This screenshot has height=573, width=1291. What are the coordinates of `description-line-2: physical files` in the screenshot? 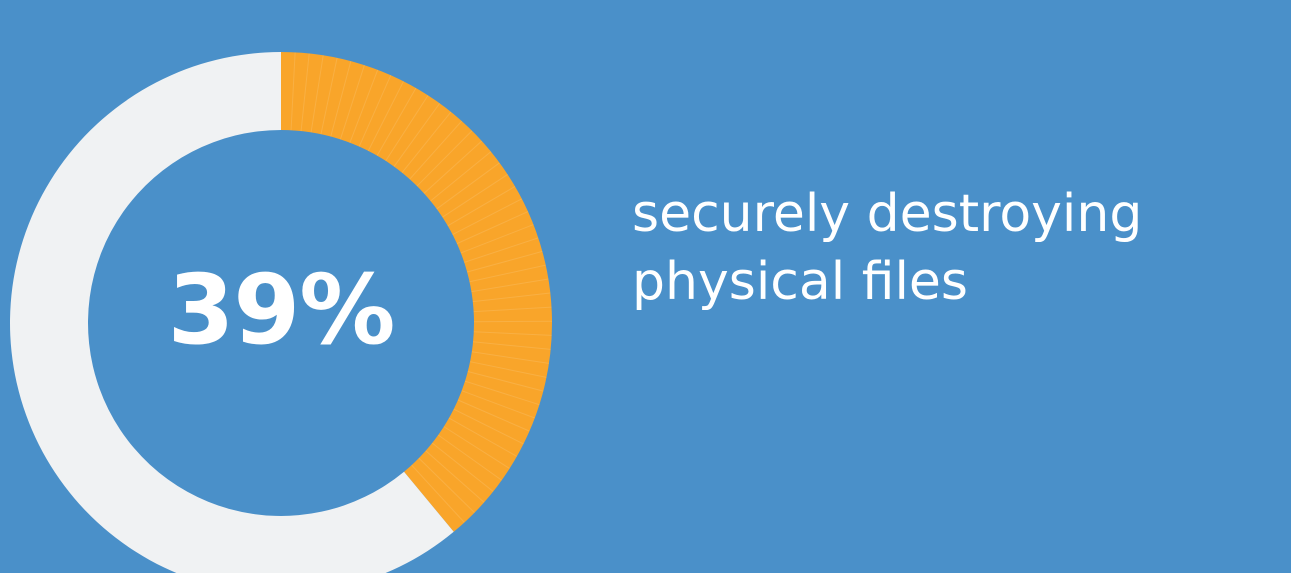 It's located at (800, 282).